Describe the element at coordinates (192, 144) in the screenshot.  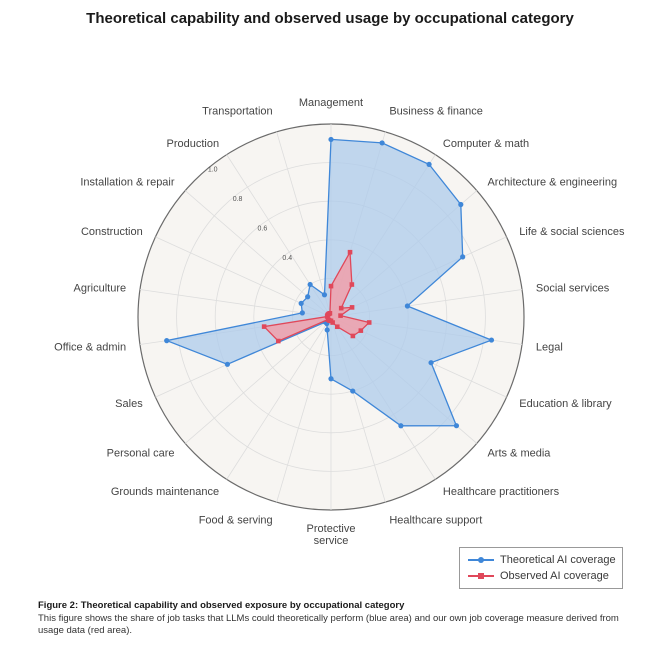
I see `category-label: Production` at that location.